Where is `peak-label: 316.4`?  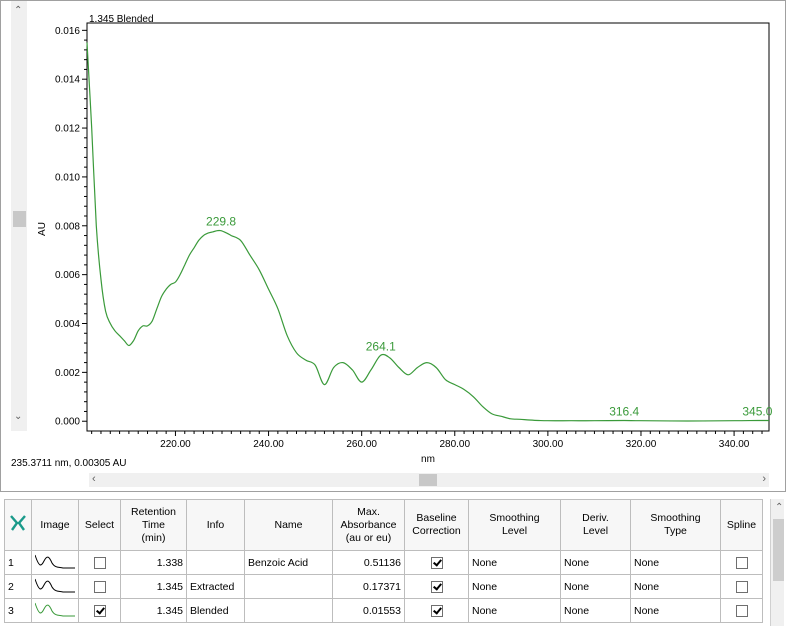 peak-label: 316.4 is located at coordinates (624, 411).